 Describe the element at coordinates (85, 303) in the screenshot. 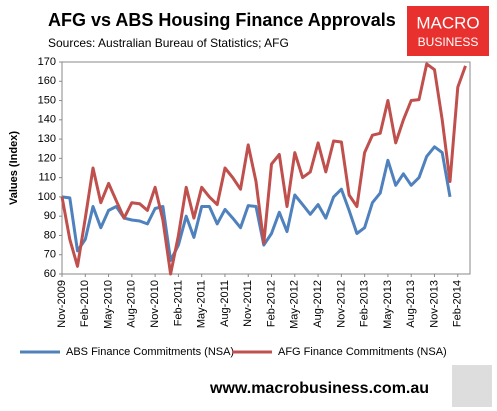

I see `x-tick-label: Feb-2010` at that location.